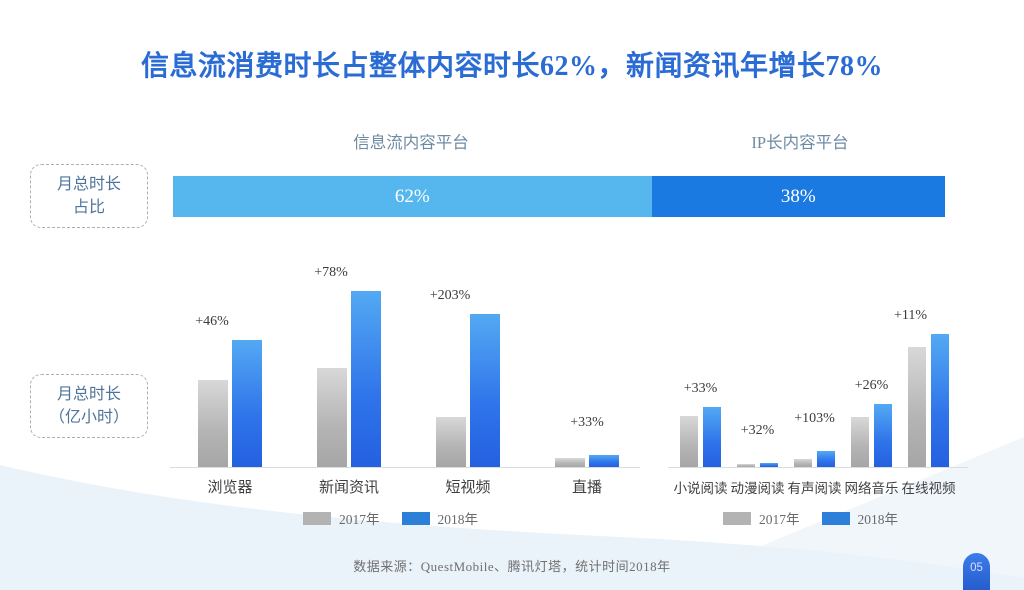 Image resolution: width=1024 pixels, height=590 pixels. What do you see at coordinates (511, 66) in the screenshot?
I see `page-title: 信息流消费时长占整体内容时长62%，新闻资讯年增长78%` at bounding box center [511, 66].